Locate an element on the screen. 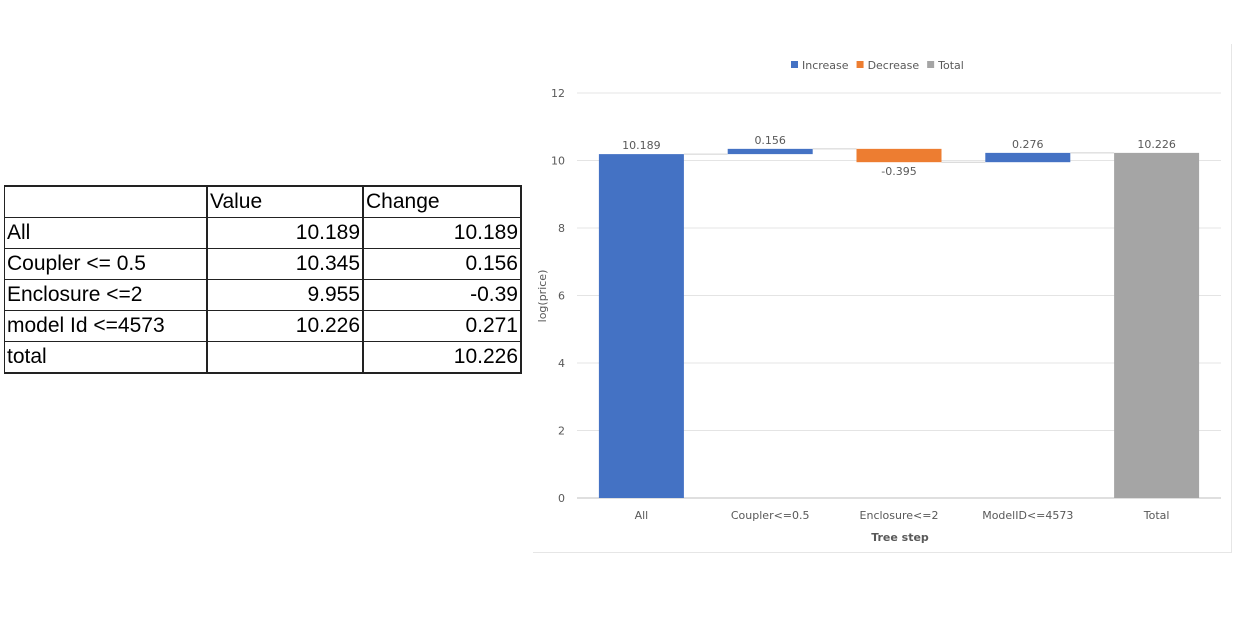 Image resolution: width=1243 pixels, height=619 pixels. x-tick-label: Enclosure<=2 is located at coordinates (899, 515).